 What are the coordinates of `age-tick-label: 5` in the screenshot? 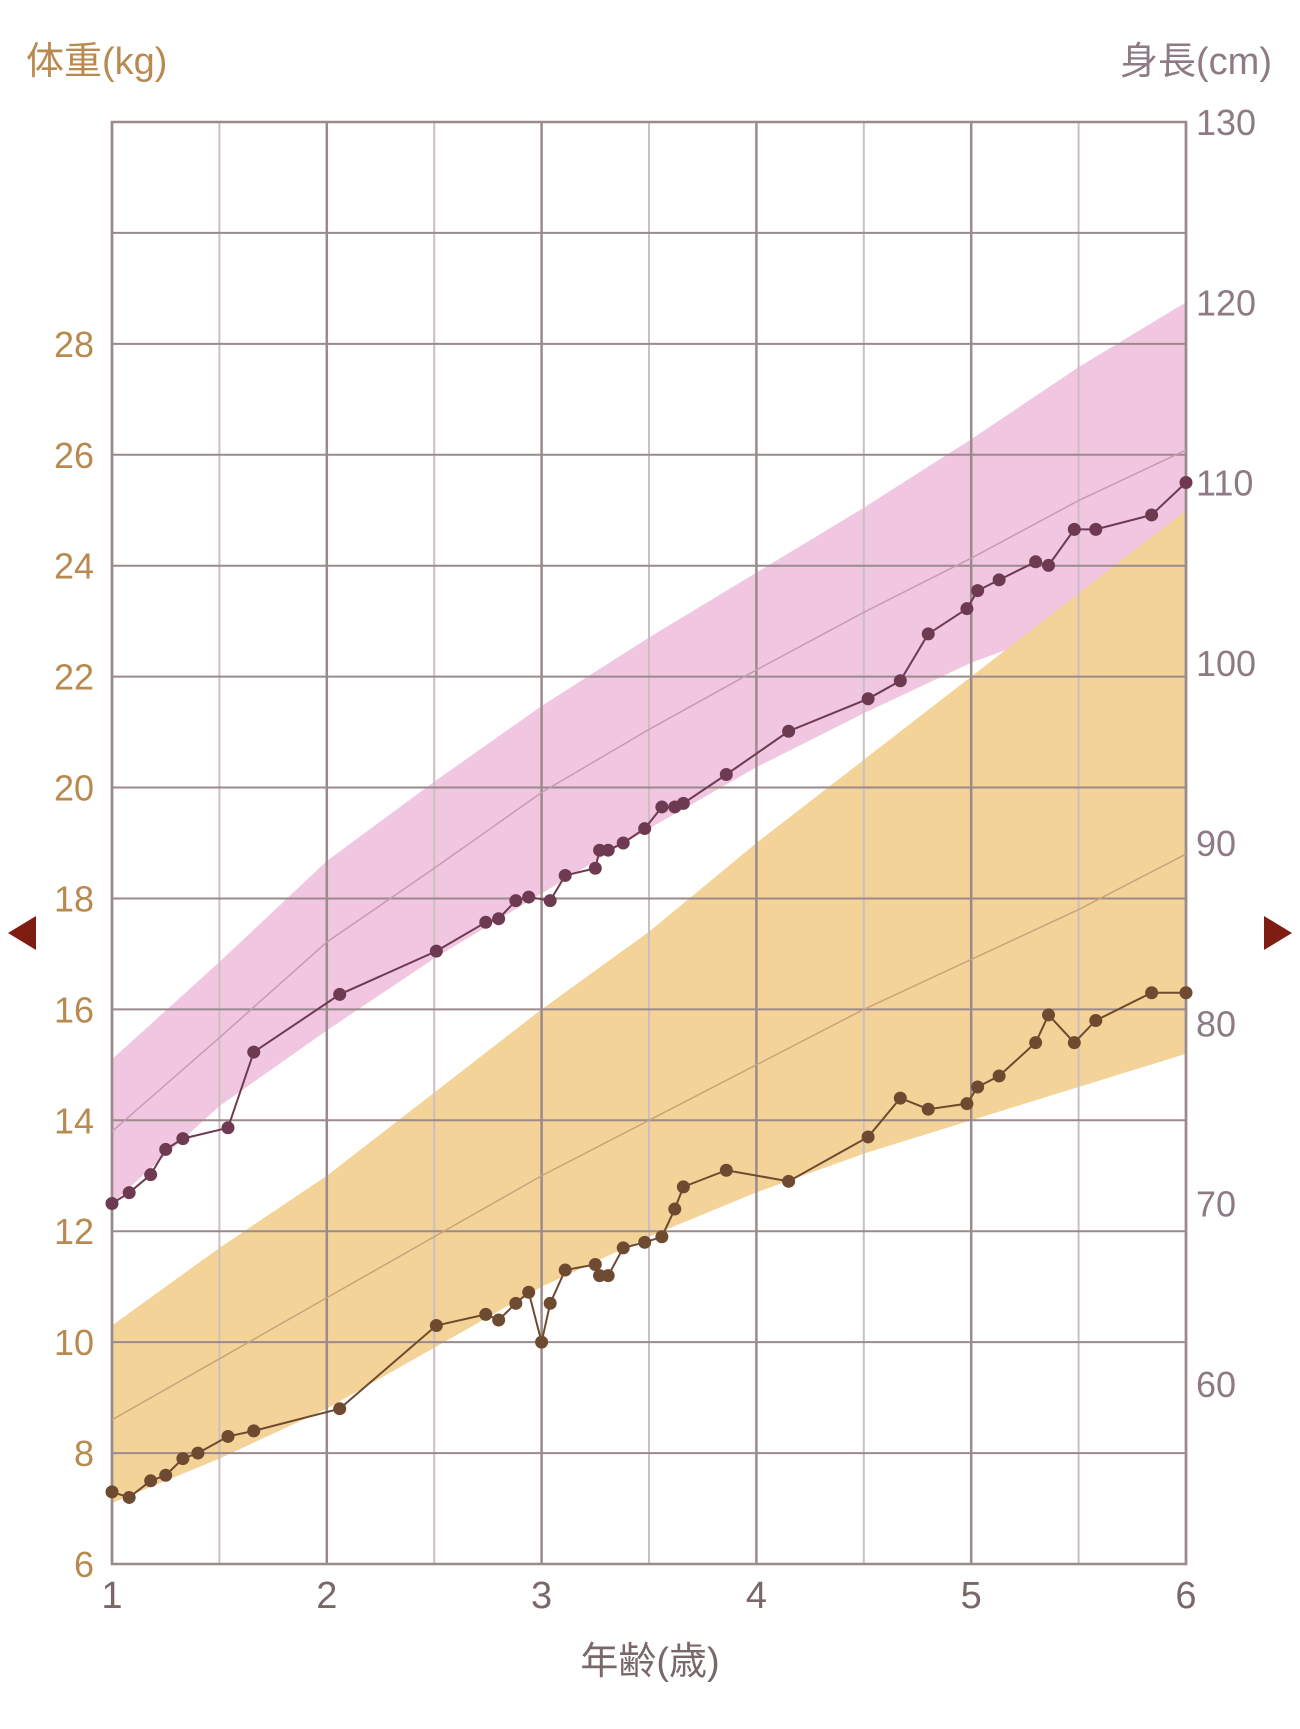 It's located at (971, 1596).